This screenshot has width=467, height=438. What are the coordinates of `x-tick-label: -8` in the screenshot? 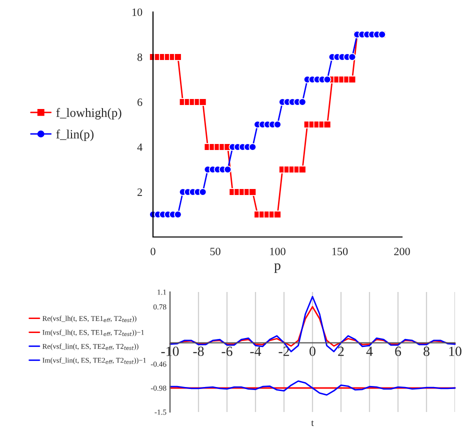 It's located at (198, 351).